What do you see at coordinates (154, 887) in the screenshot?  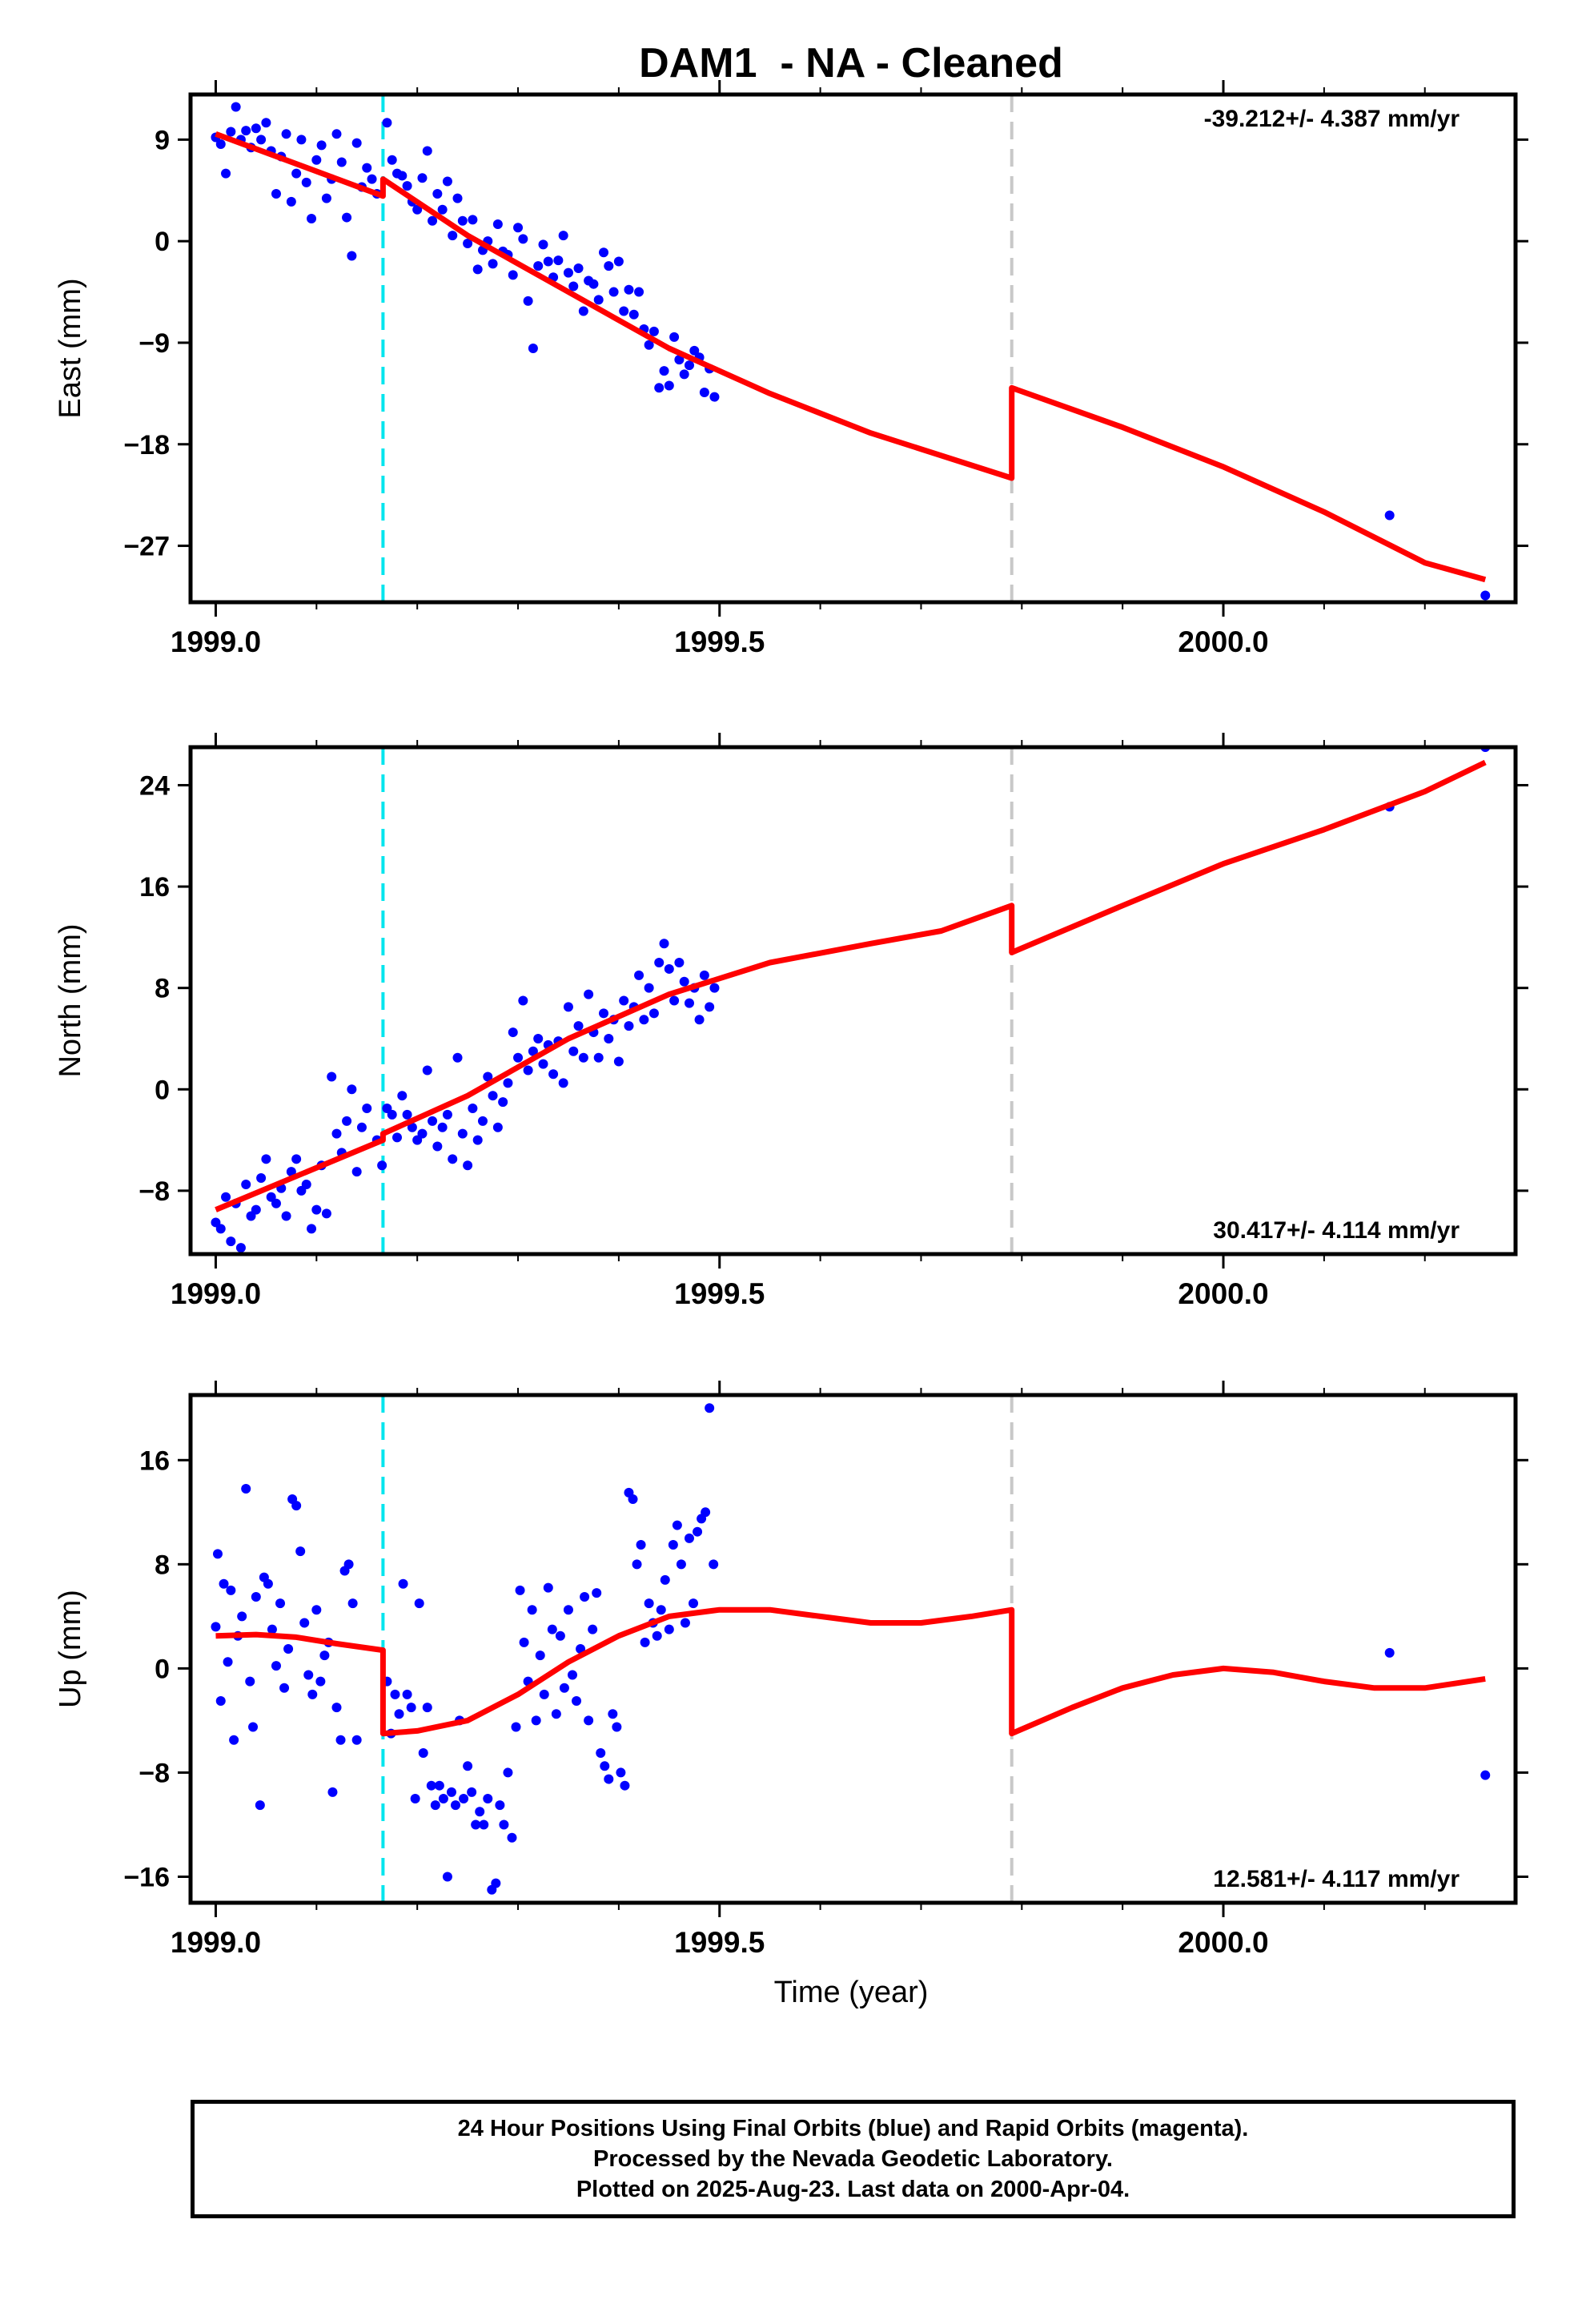 I see `north-y-tick-label: 16` at bounding box center [154, 887].